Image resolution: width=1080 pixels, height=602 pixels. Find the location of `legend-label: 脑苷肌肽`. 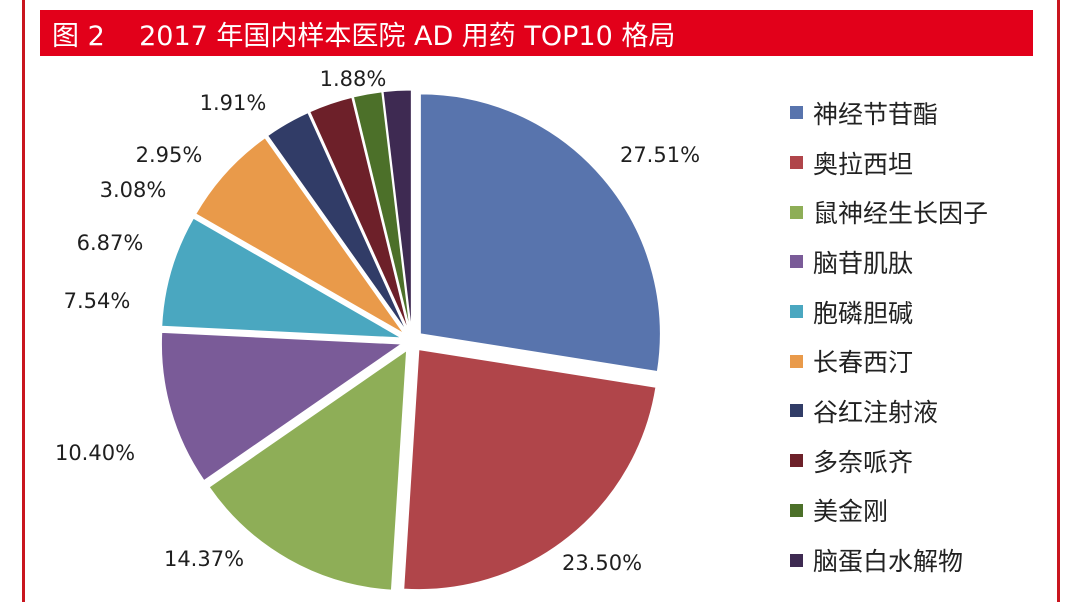

legend-label: 脑苷肌肽 is located at coordinates (863, 263).